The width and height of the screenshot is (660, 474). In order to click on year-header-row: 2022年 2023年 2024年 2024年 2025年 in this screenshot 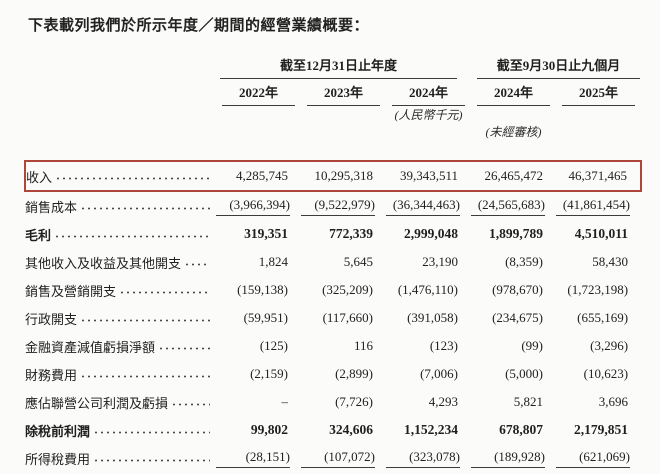, I will do `click(333, 92)`.